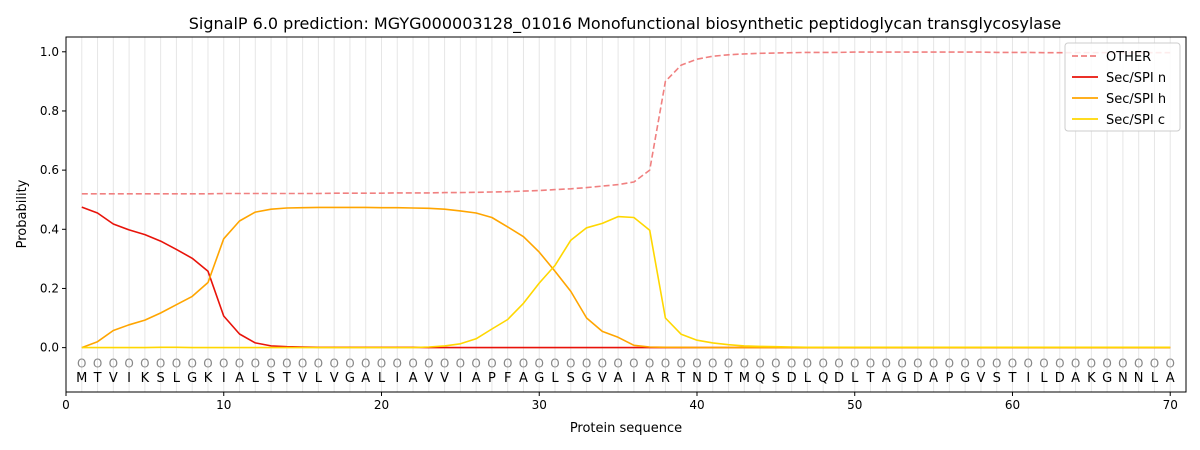 The width and height of the screenshot is (1200, 450). Describe the element at coordinates (53, 200) in the screenshot. I see `y-axis-ticks: 0.0 0.2 0.4 0.6 0.8 1.0` at that location.